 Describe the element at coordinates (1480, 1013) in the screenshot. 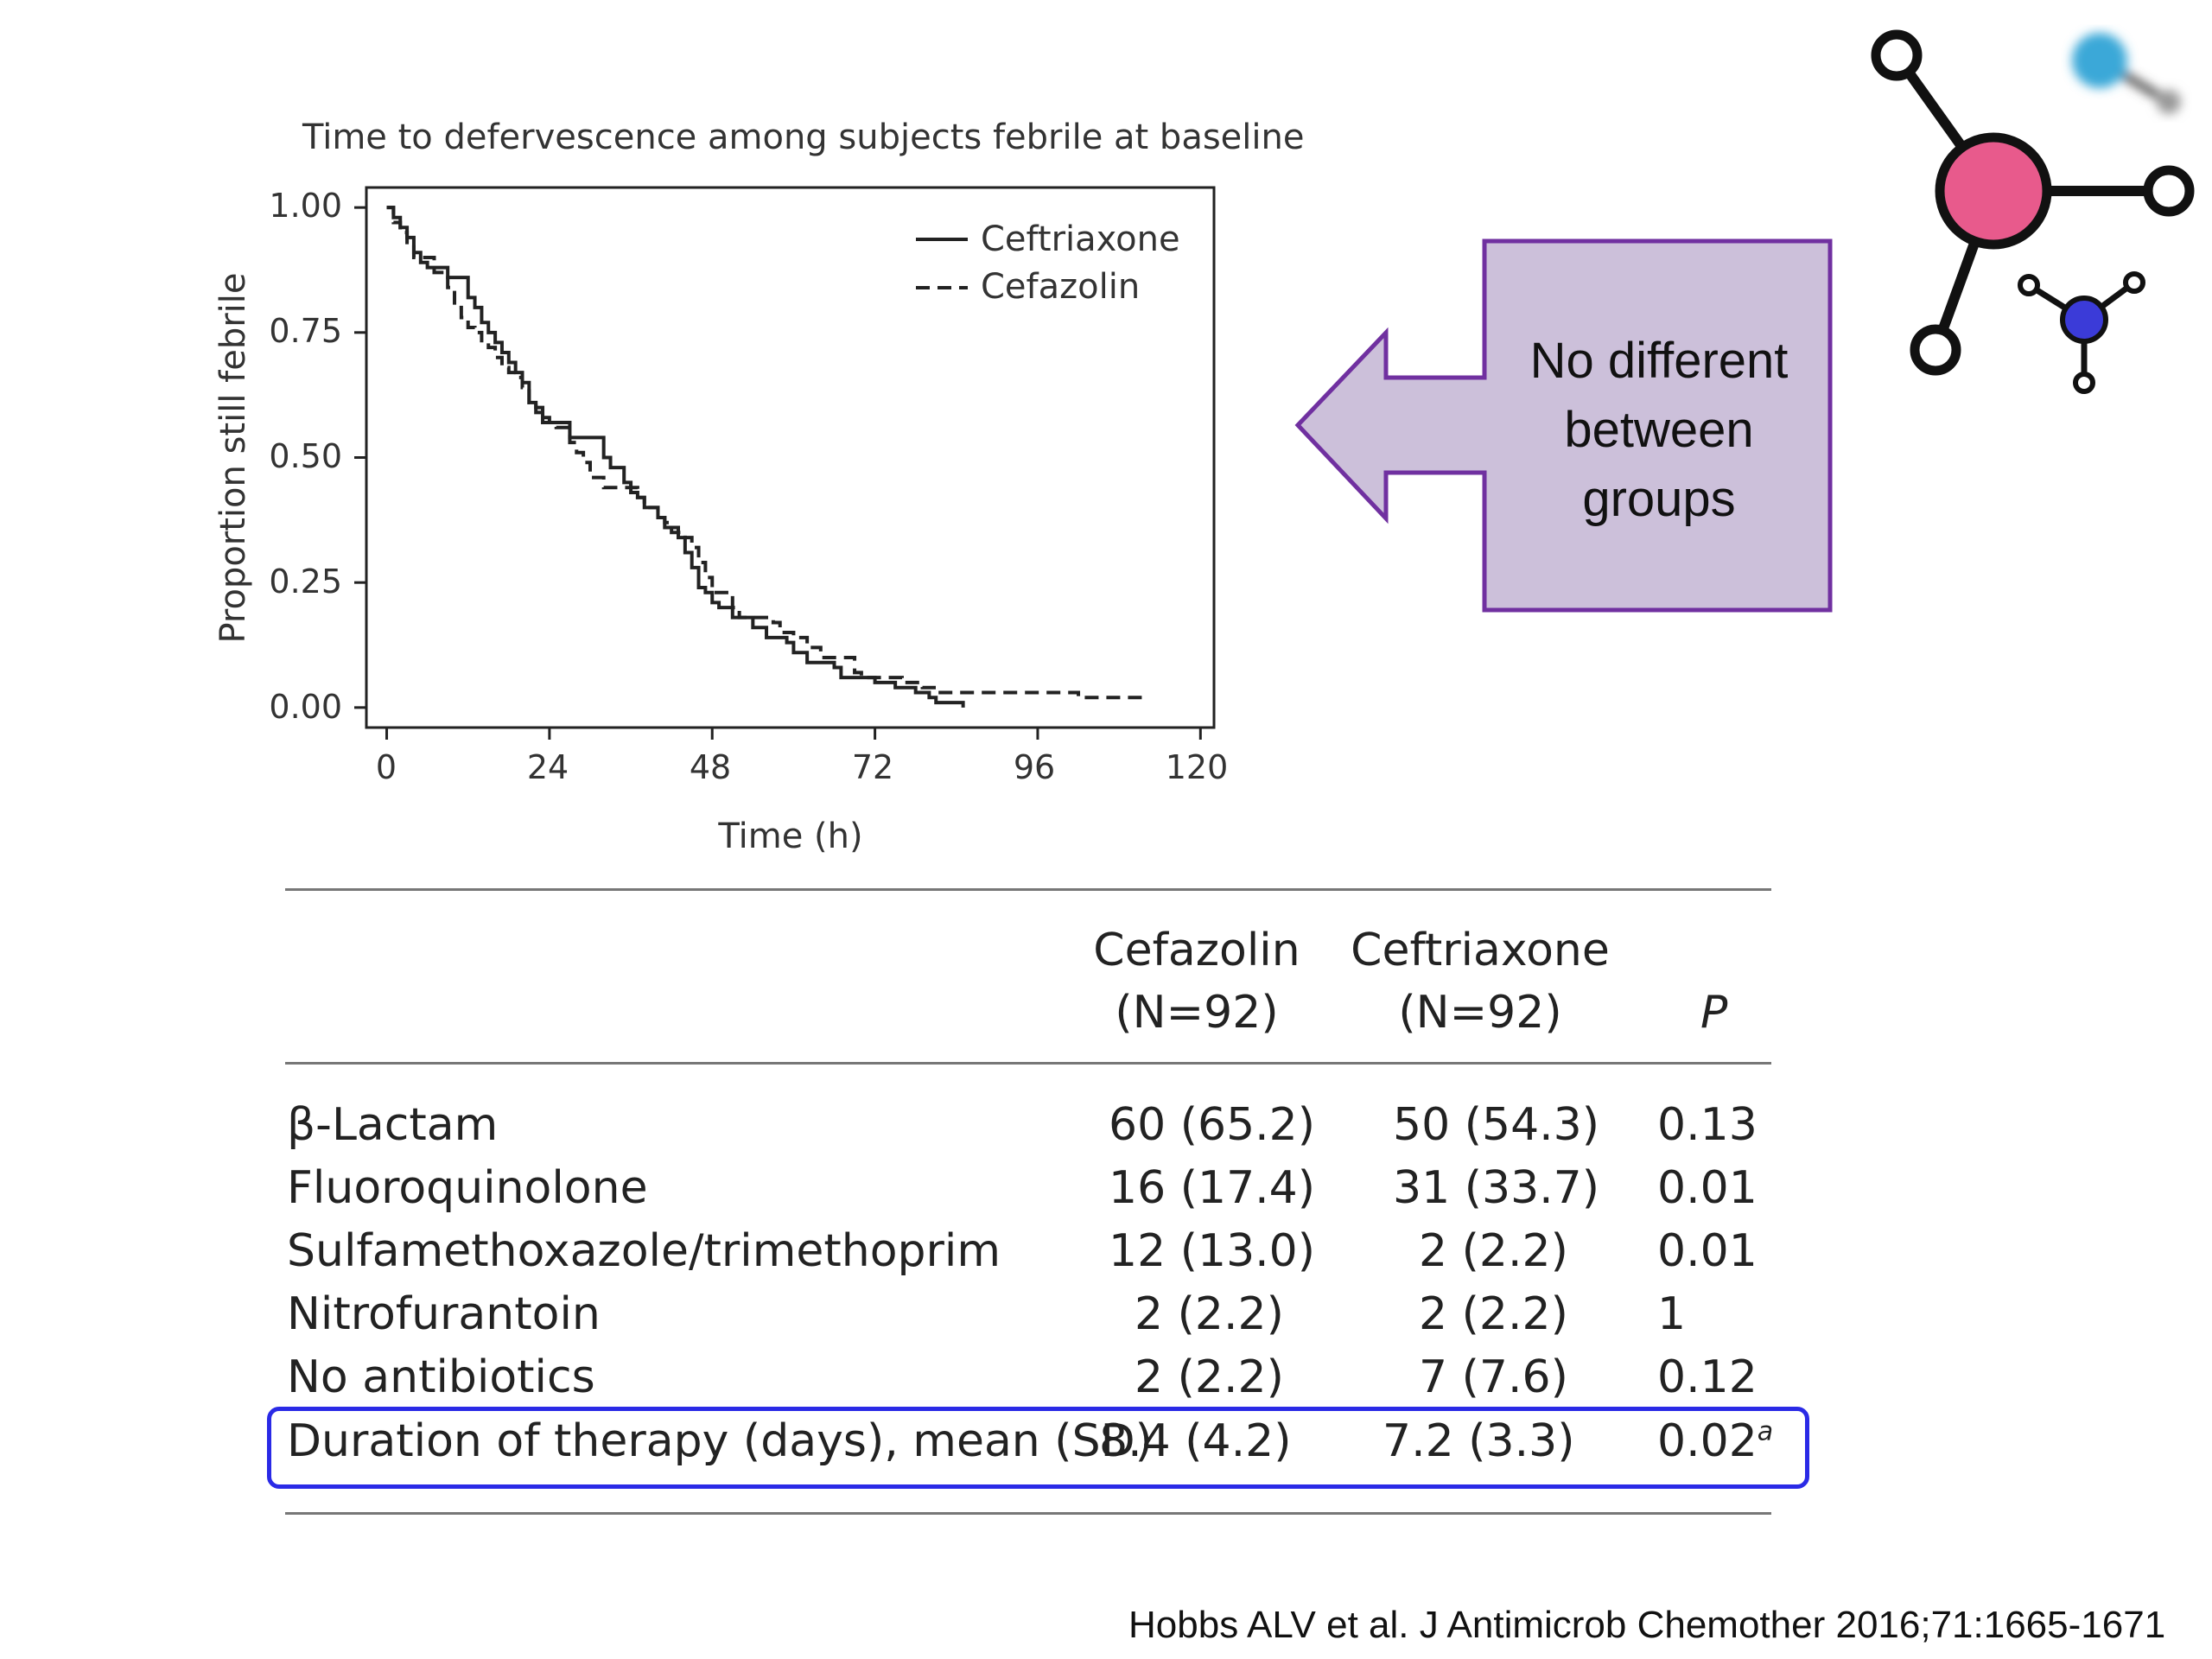

I see `col-header-ceftriaxone-n: (N=92)` at that location.